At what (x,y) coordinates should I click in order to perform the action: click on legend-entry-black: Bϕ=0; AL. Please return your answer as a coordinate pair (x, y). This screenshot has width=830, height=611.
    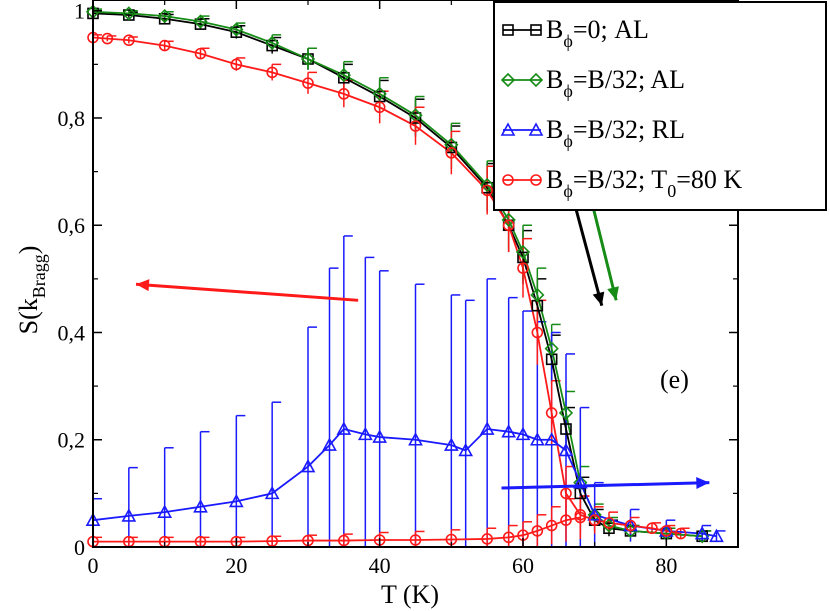
    Looking at the image, I should click on (575, 33).